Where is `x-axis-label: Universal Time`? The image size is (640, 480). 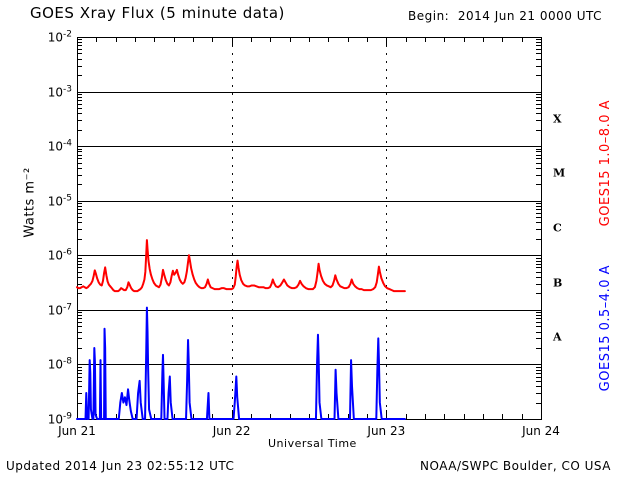 x-axis-label: Universal Time is located at coordinates (312, 443).